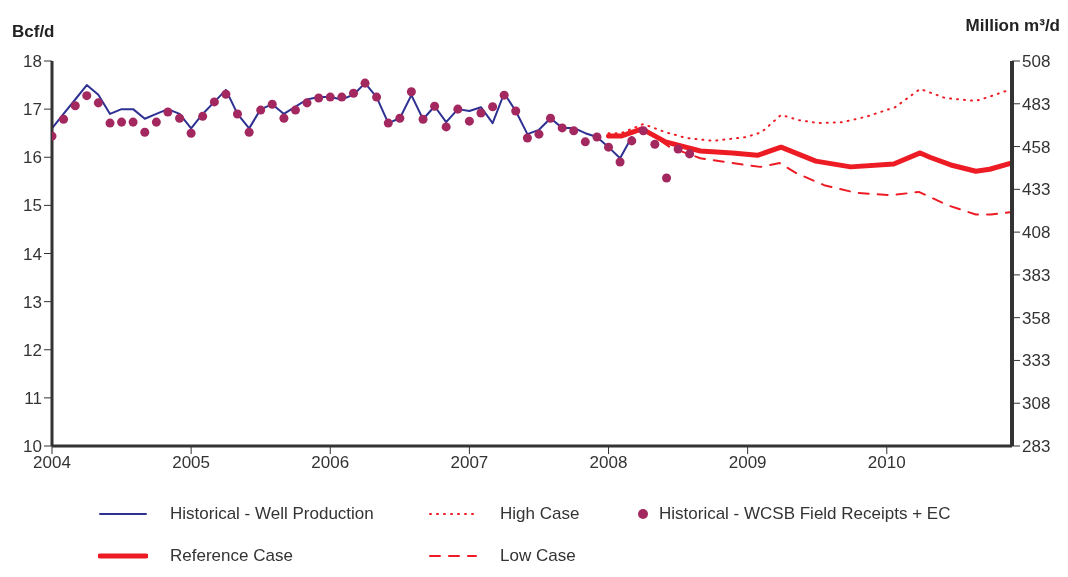  What do you see at coordinates (540, 514) in the screenshot?
I see `legend-label: High Case` at bounding box center [540, 514].